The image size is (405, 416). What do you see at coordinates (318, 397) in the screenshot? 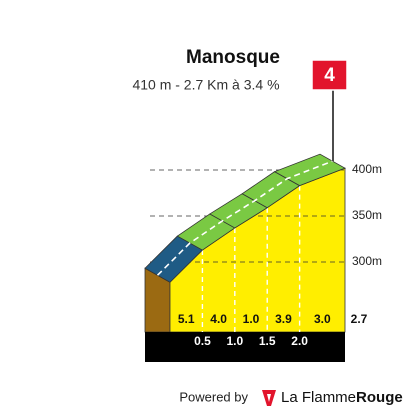
I see `brand-regular: La Flamme` at bounding box center [318, 397].